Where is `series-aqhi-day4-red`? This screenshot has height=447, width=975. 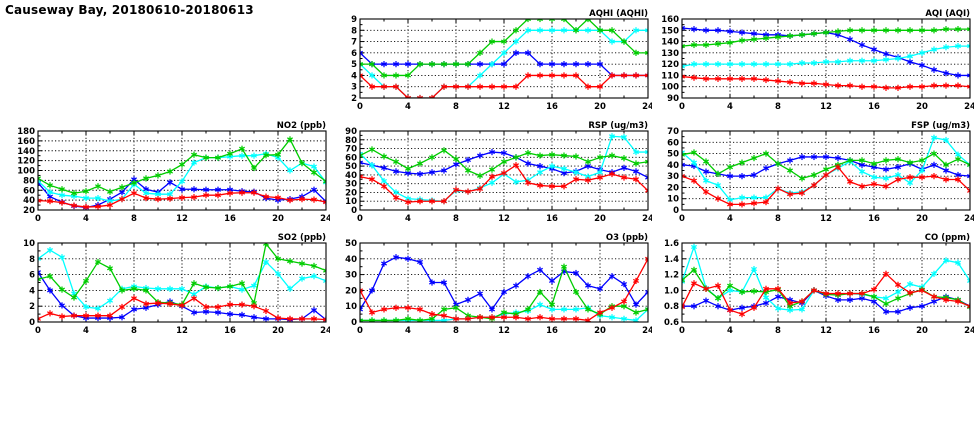 series-aqhi-day4-red is located at coordinates (504, 85).